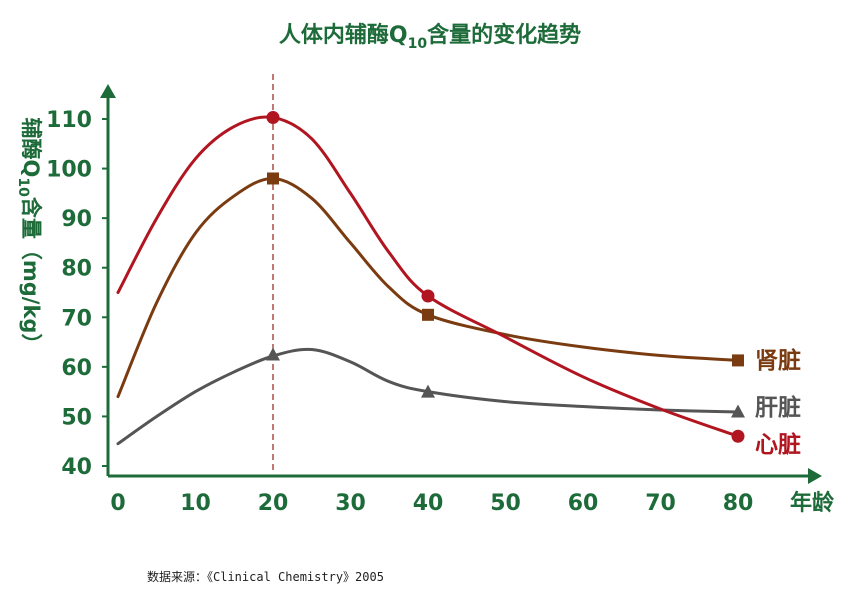 This screenshot has width=852, height=590. What do you see at coordinates (76, 318) in the screenshot?
I see `y-tick-label: 70` at bounding box center [76, 318].